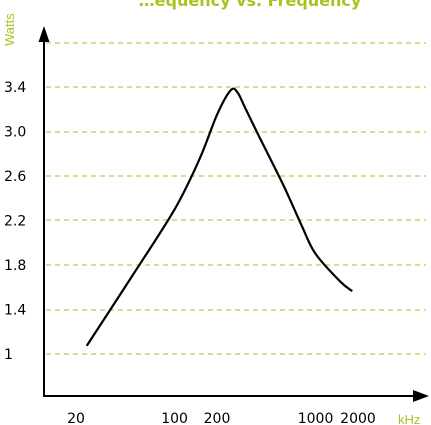 This screenshot has width=431, height=425. I want to click on y-tick-label: 2.2, so click(15, 222).